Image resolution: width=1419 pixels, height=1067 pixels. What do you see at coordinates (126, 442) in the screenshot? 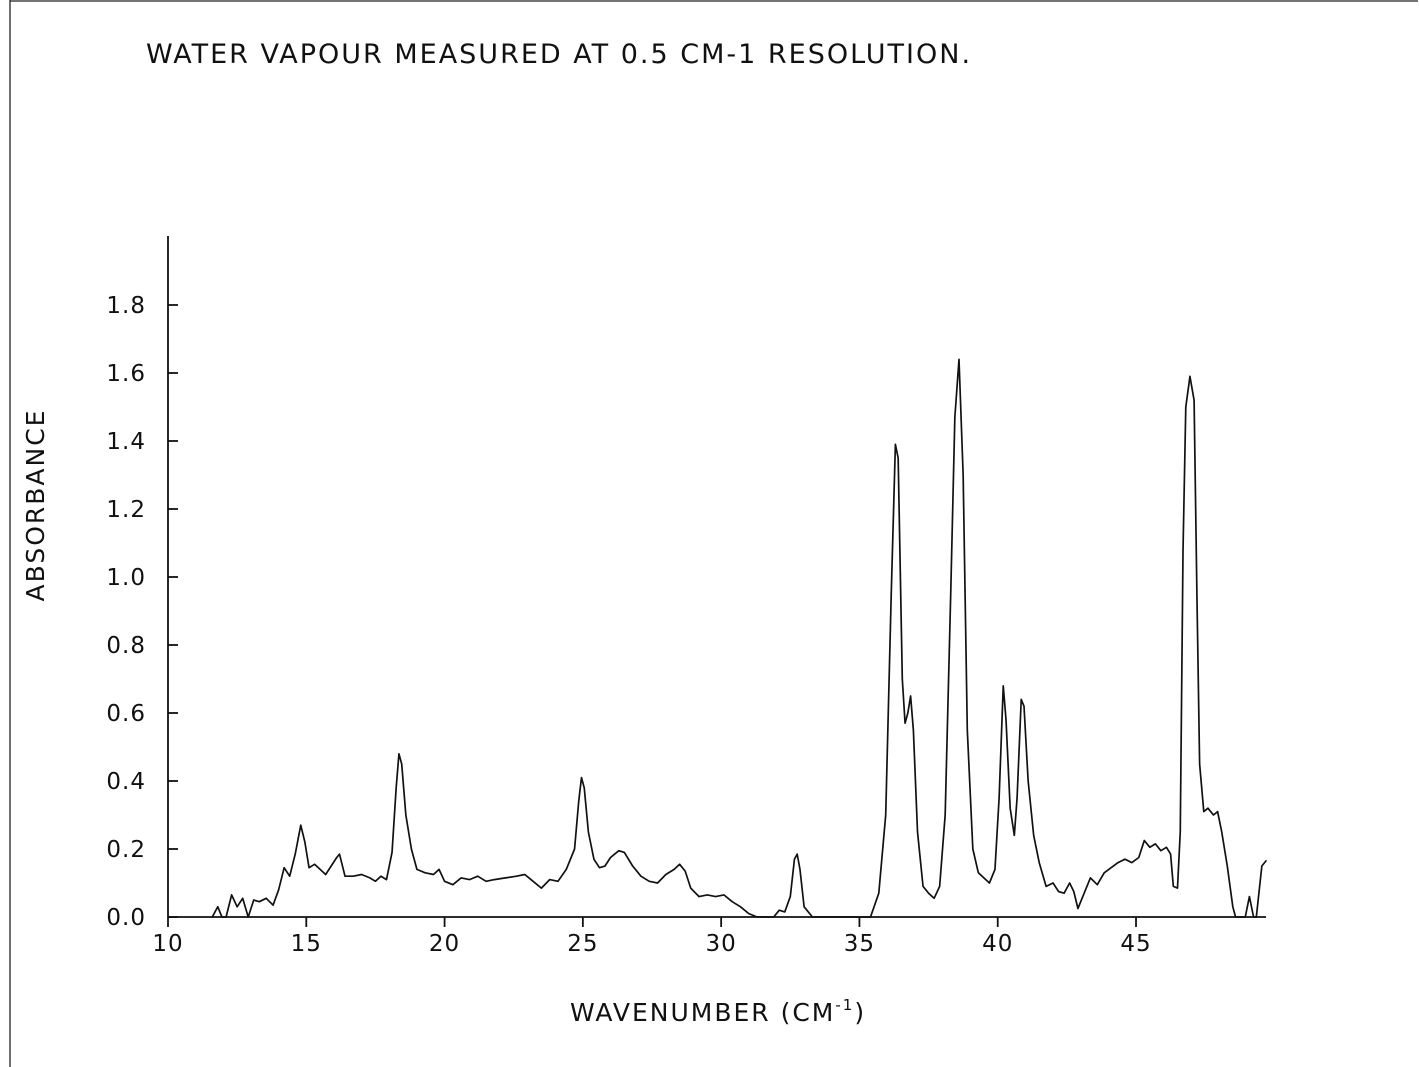
I see `y-tick-label: 1.4` at bounding box center [126, 442].